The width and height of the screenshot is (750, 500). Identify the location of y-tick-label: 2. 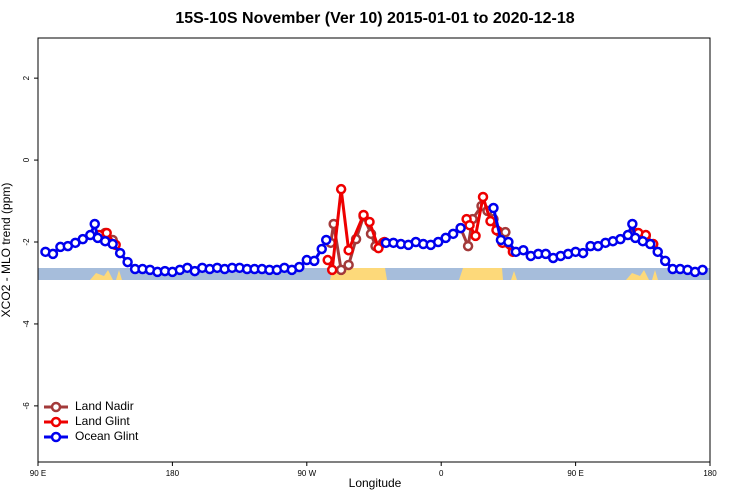
(26, 77).